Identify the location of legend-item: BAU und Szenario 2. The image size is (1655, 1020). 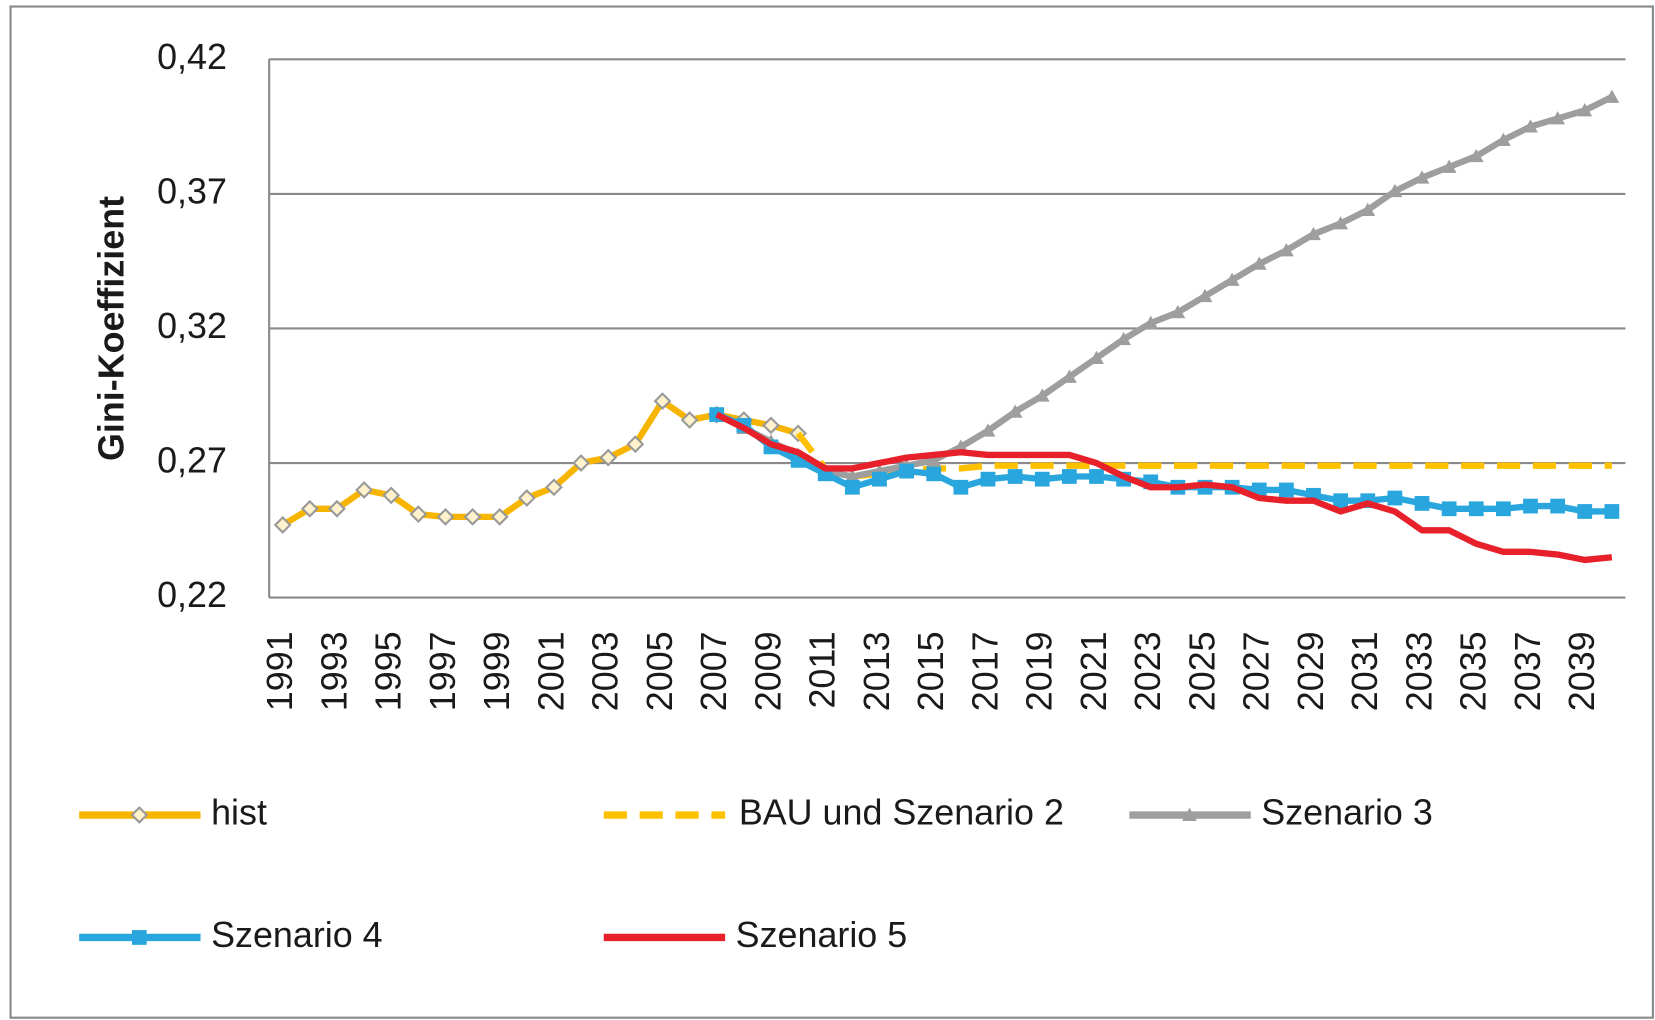
(833, 813).